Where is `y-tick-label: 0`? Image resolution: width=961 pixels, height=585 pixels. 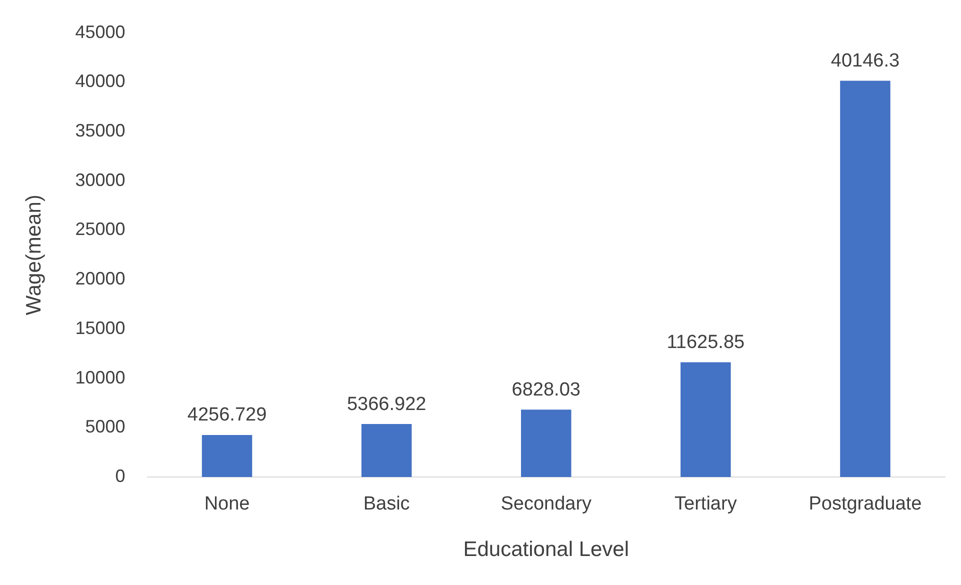
y-tick-label: 0 is located at coordinates (120, 476).